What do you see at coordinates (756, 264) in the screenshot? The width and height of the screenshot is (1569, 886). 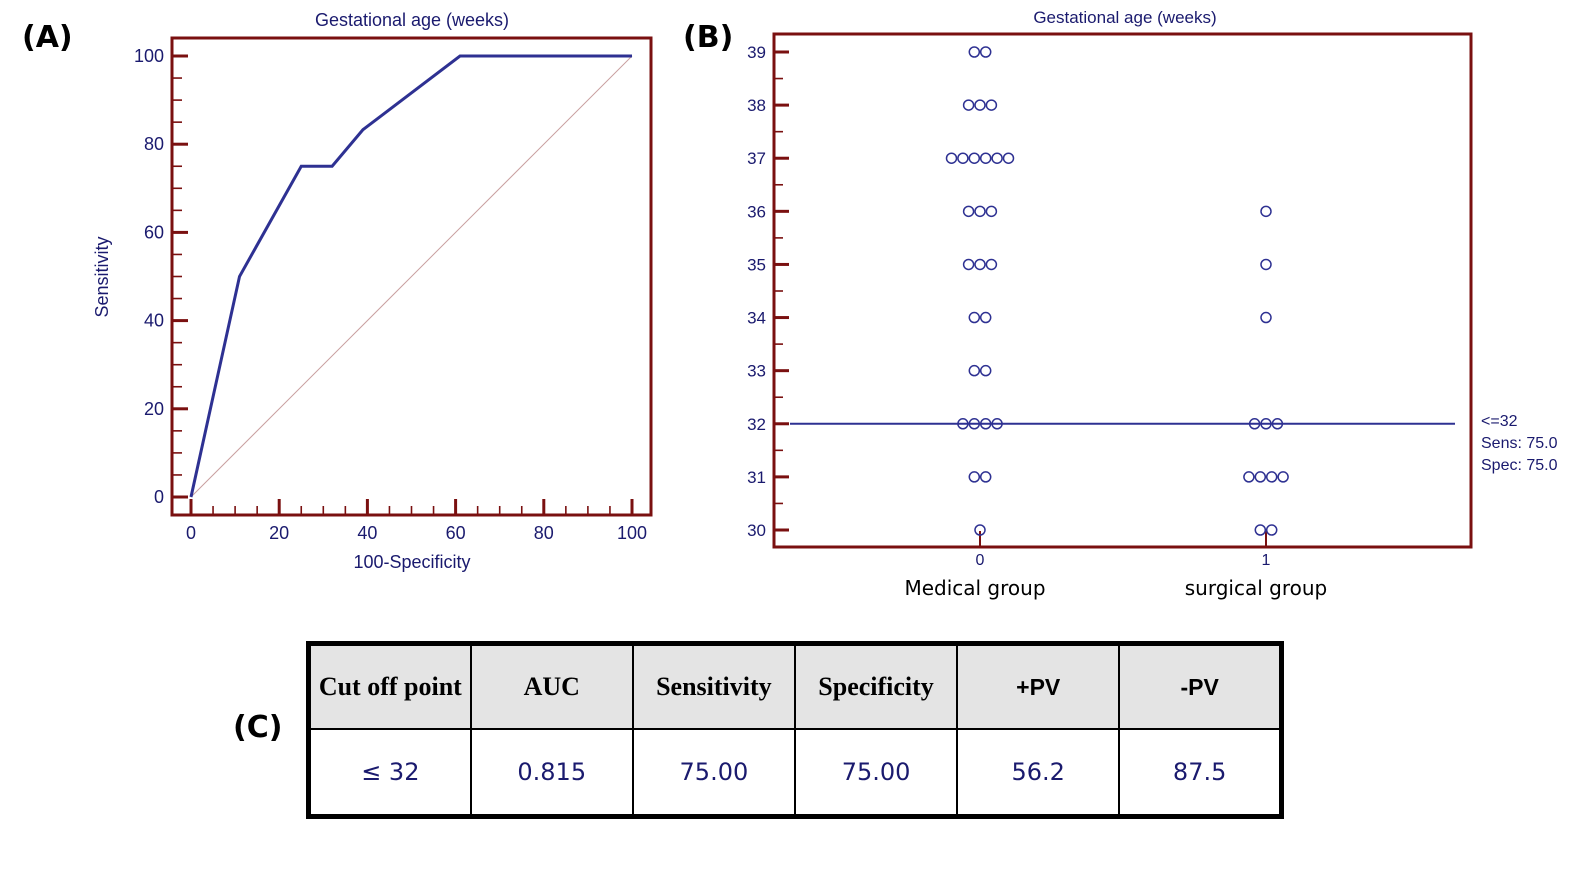 I see `y-tick-label: 35` at bounding box center [756, 264].